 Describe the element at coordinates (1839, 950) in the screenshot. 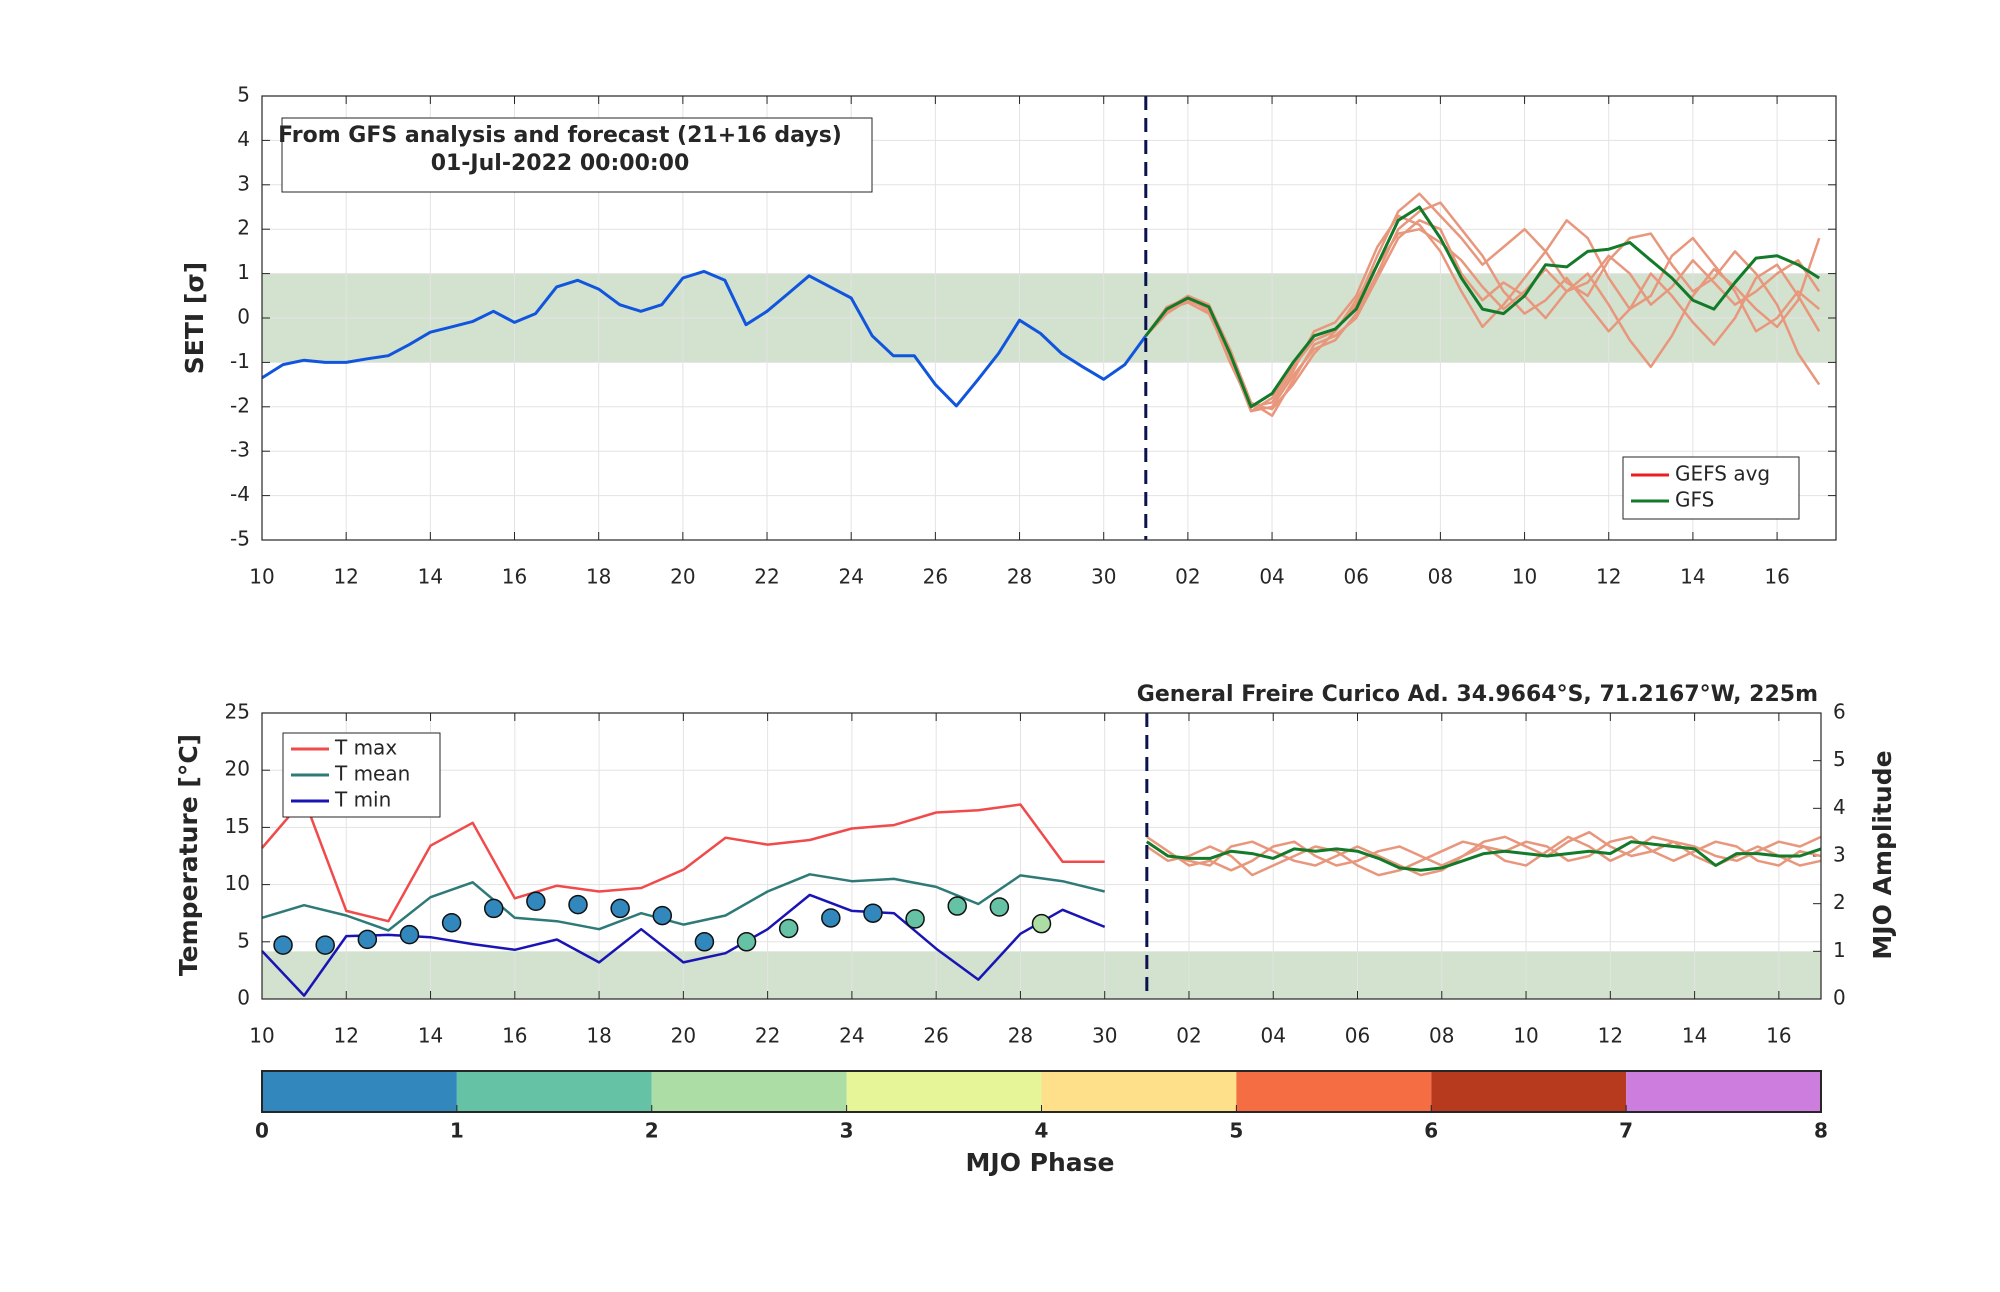

I see `y2-tick-label: 1` at that location.